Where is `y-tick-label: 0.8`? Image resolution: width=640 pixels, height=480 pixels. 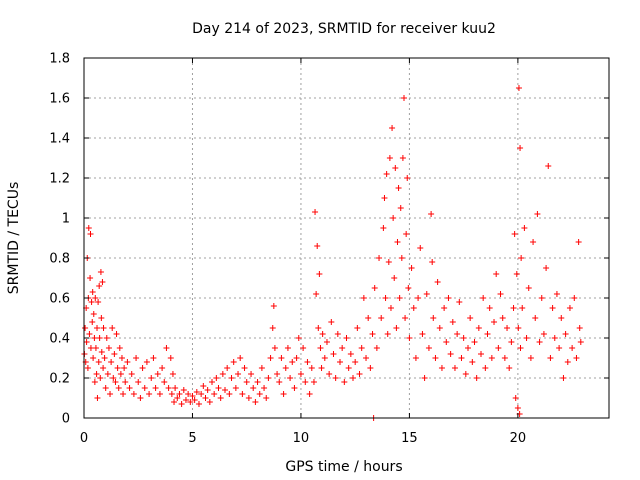 y-tick-label: 0.8 is located at coordinates (59, 259).